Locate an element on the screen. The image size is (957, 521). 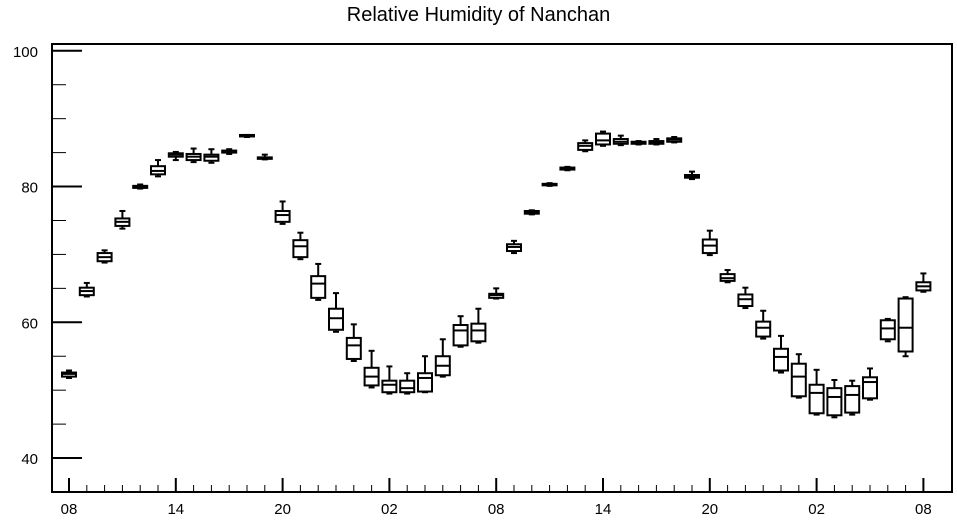
y-tick-label: 40 is located at coordinates (29, 459).